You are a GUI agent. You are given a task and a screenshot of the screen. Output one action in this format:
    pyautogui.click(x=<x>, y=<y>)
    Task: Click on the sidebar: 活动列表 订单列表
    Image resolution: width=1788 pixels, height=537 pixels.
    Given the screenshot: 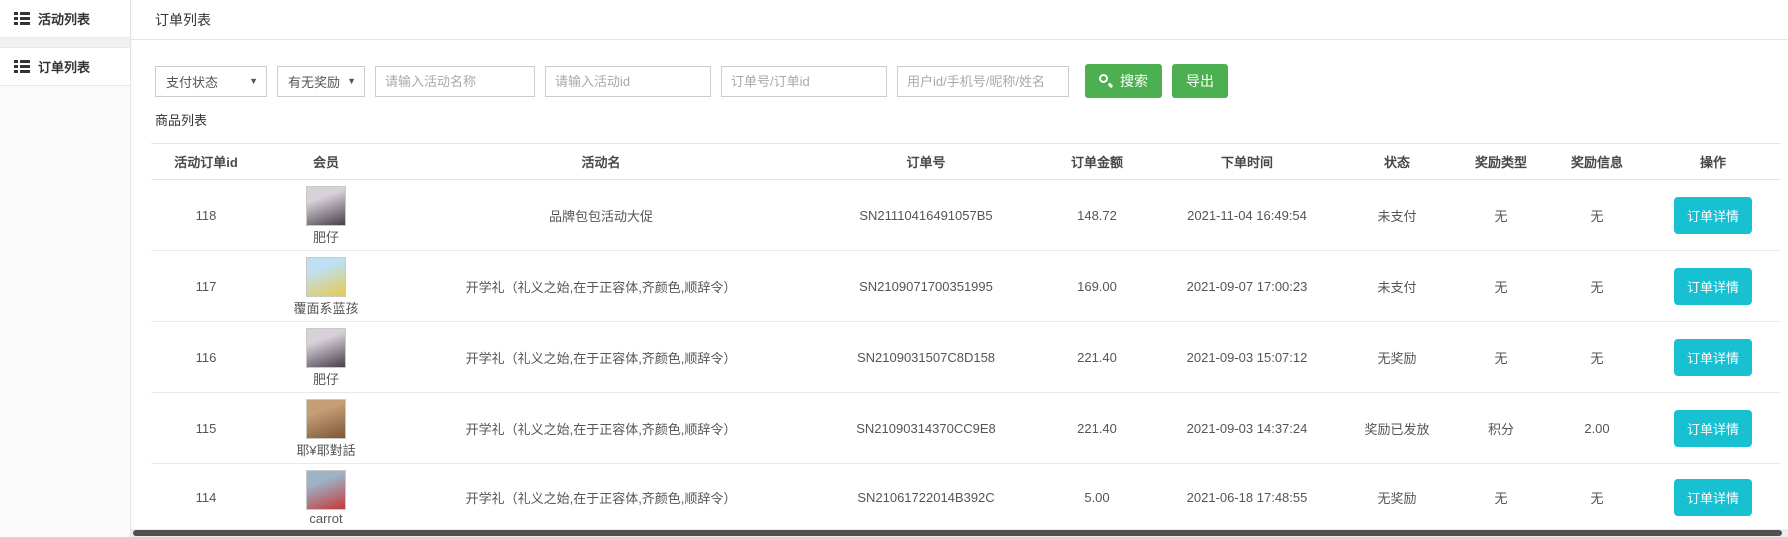 What is the action you would take?
    pyautogui.click(x=65, y=268)
    